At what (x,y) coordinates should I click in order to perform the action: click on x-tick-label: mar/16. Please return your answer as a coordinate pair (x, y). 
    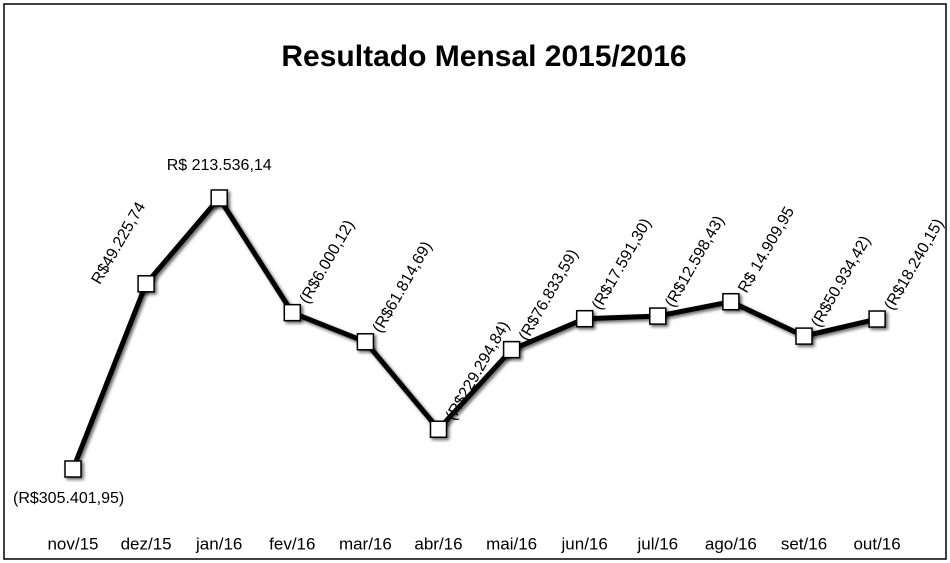
    Looking at the image, I should click on (365, 543).